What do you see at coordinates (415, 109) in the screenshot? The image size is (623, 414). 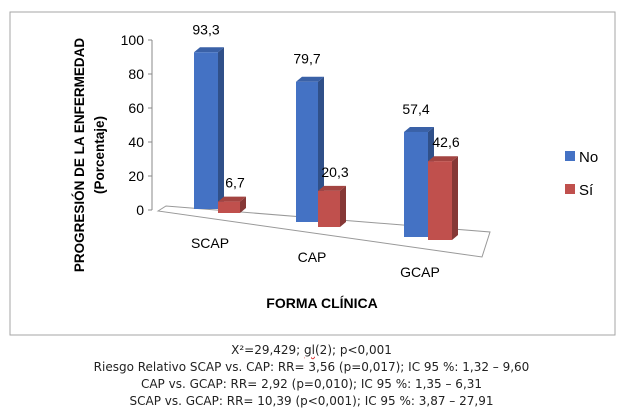 I see `data-label: 57,4` at bounding box center [415, 109].